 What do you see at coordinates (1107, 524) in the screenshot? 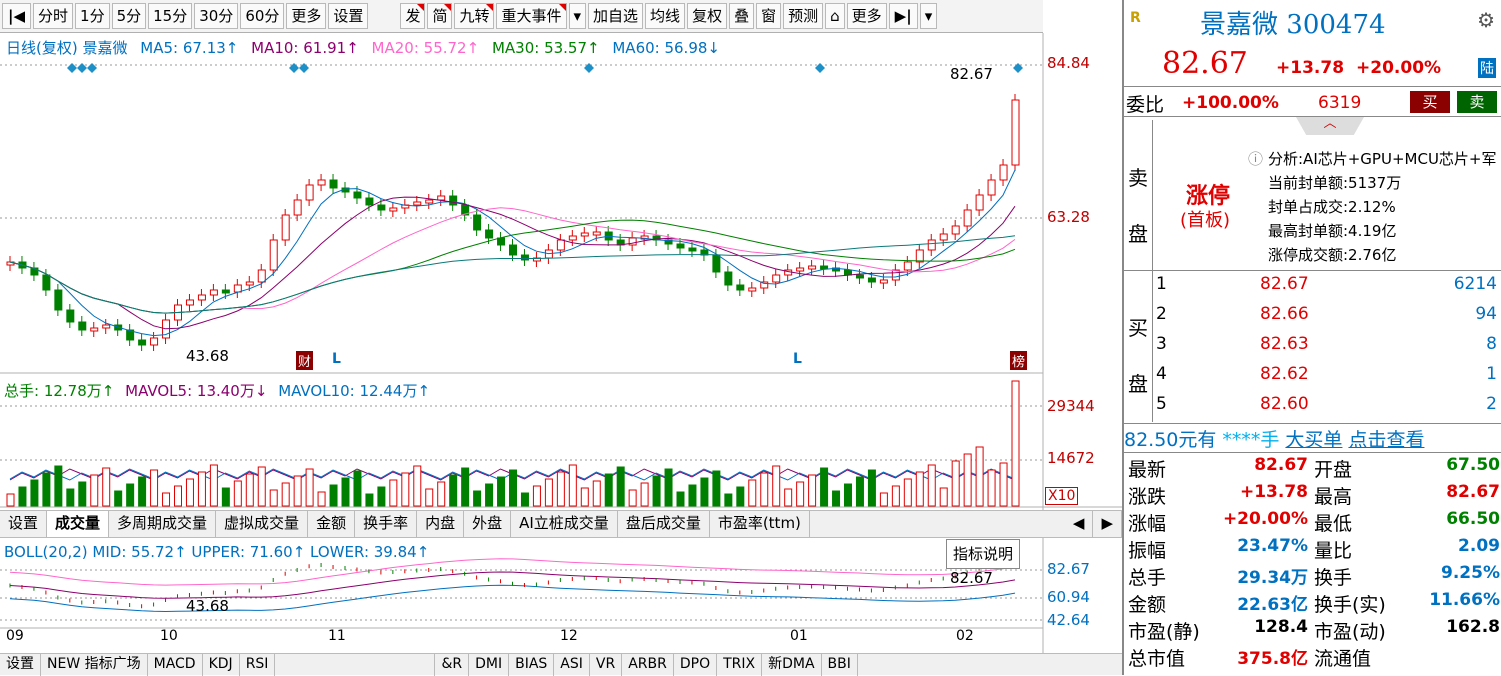
I see `scroll-right-icon: ▶` at bounding box center [1107, 524].